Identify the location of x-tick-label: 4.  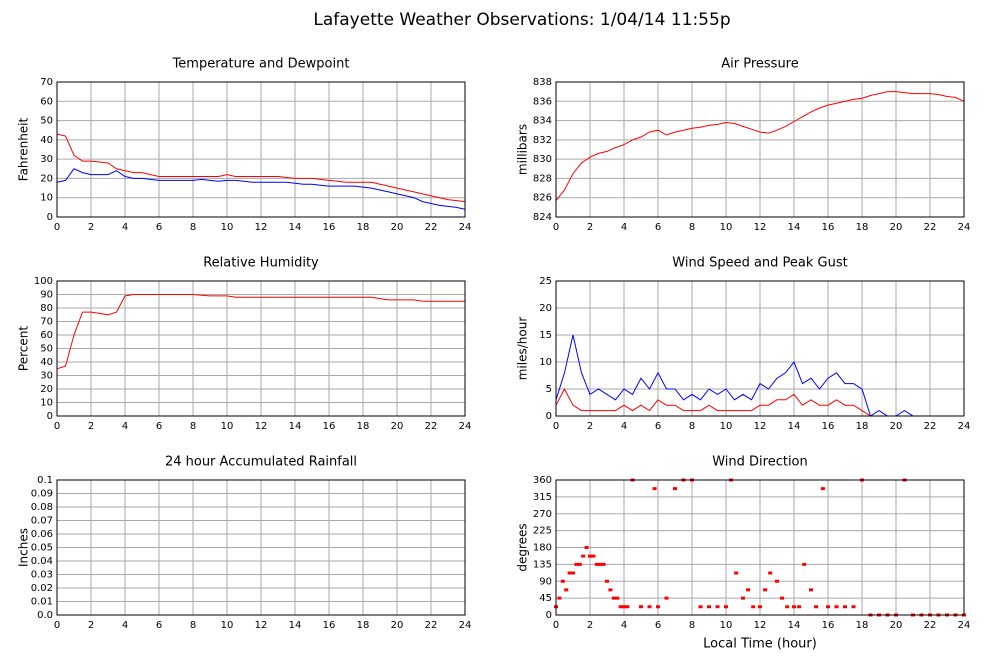
(125, 227).